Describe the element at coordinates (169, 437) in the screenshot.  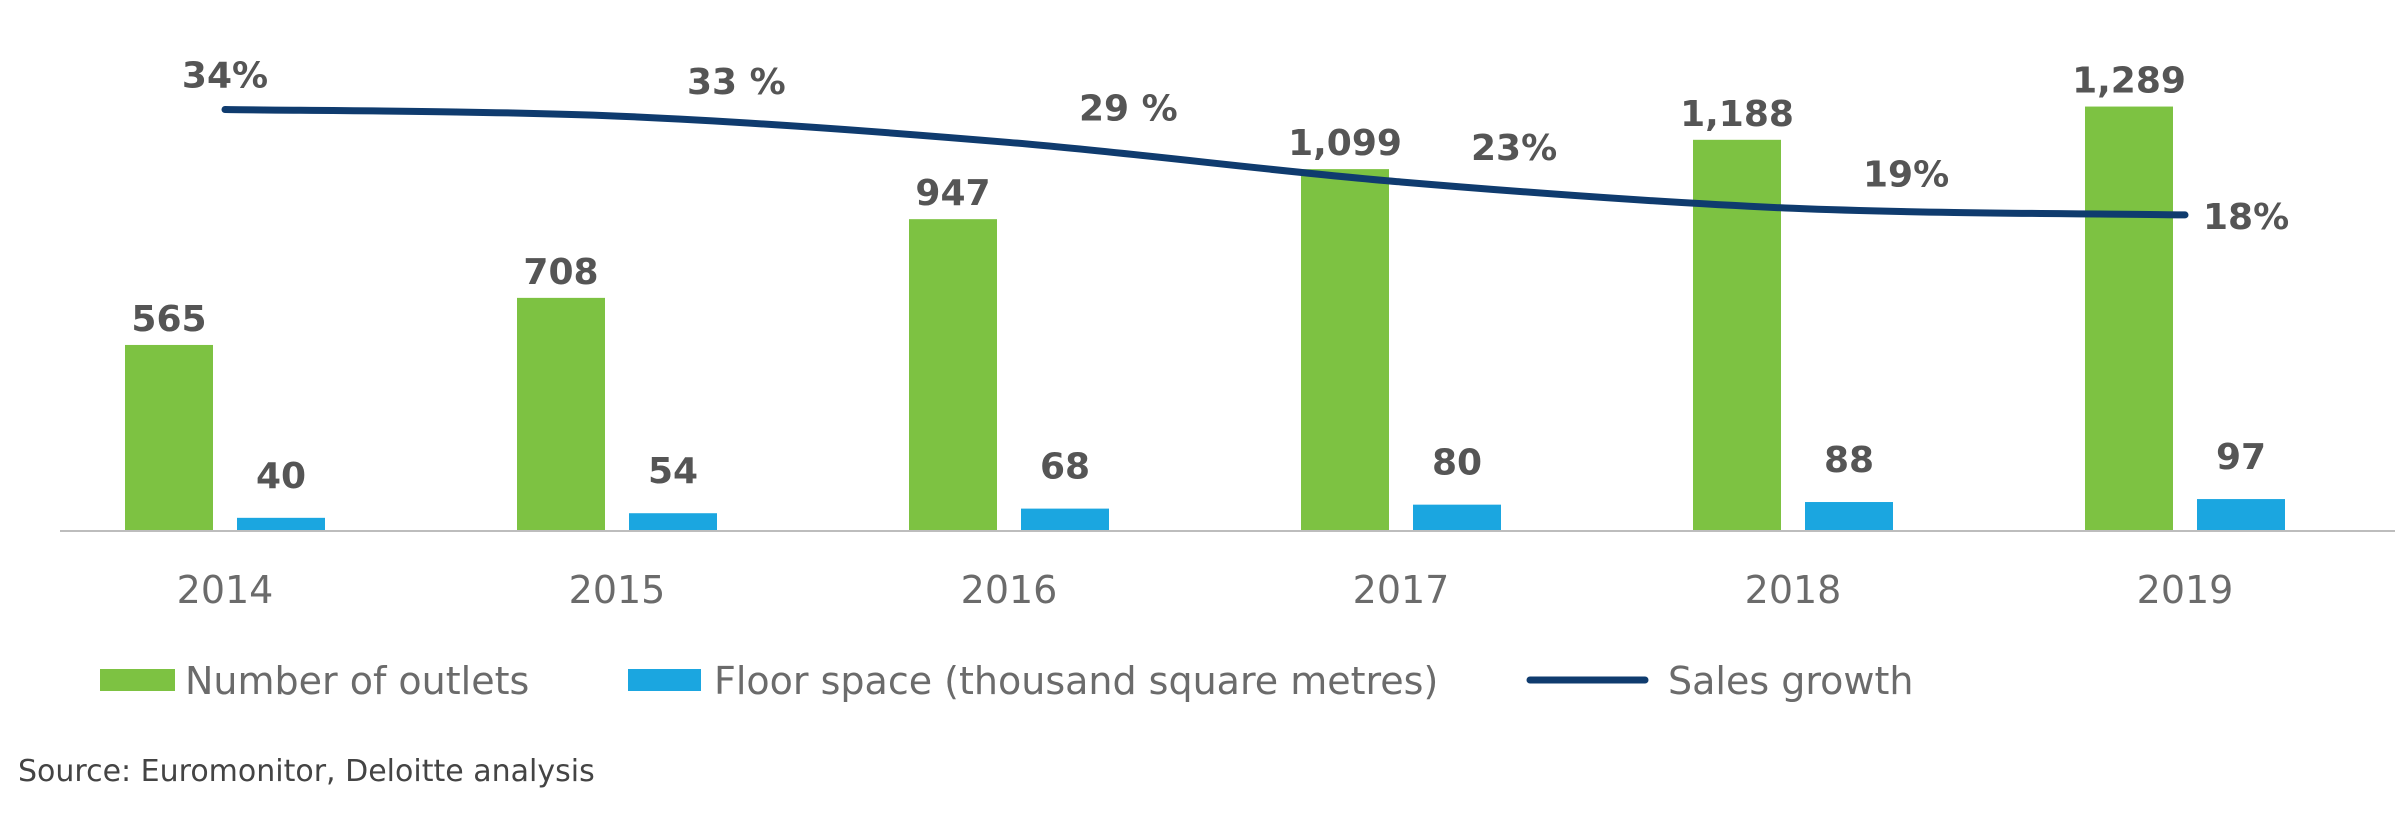
I see `bar-outlets-2014` at that location.